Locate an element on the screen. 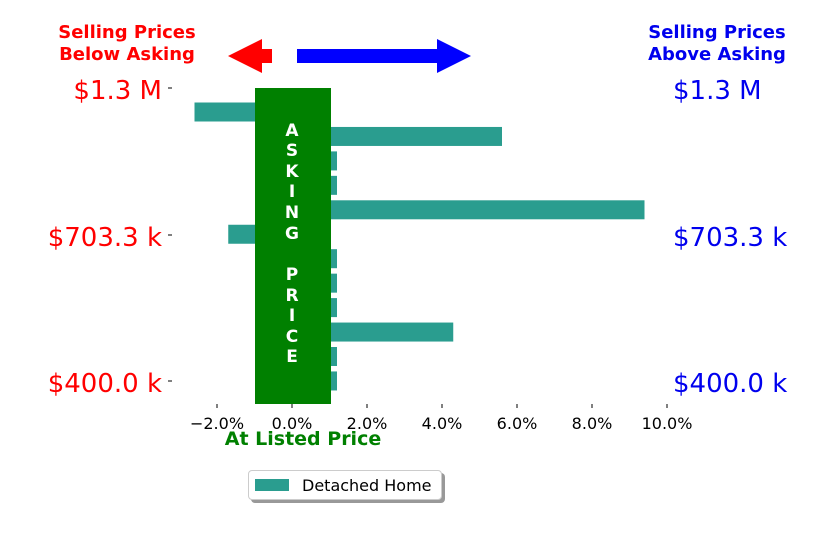 The width and height of the screenshot is (834, 541). below-asking-title-line2: Below Asking is located at coordinates (127, 54).